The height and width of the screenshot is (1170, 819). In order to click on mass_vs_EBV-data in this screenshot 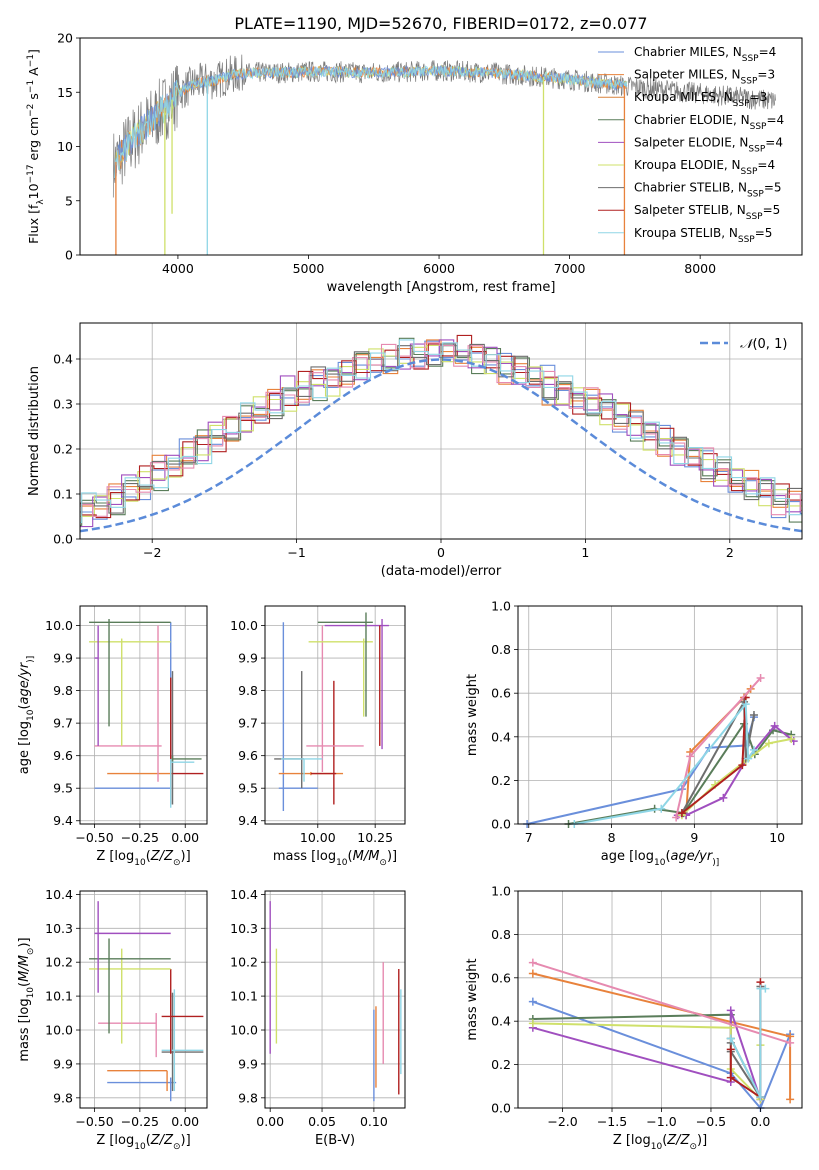, I will do `click(335, 1001)`.